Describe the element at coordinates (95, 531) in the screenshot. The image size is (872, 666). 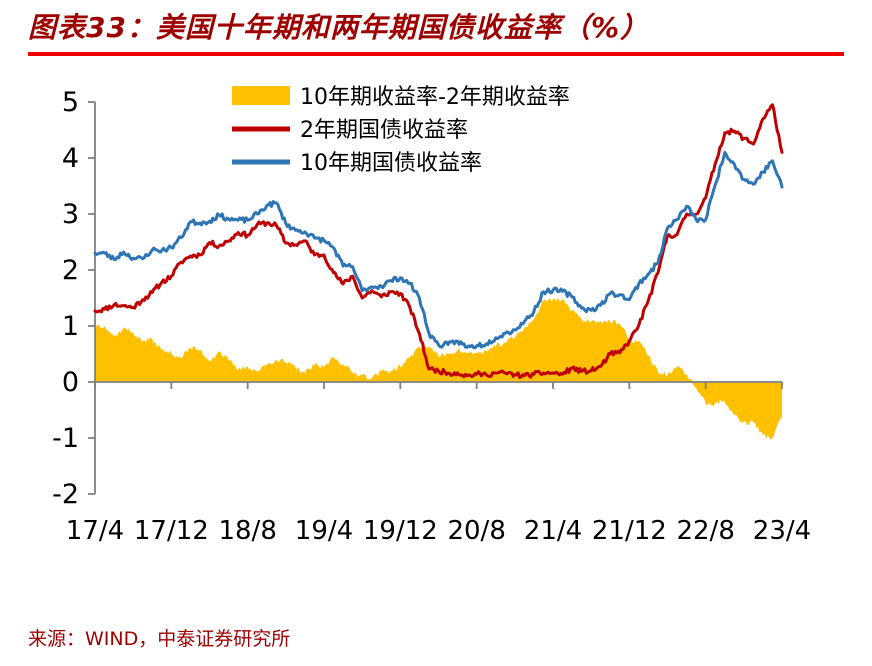
I see `x-axis-label: 17/4` at that location.